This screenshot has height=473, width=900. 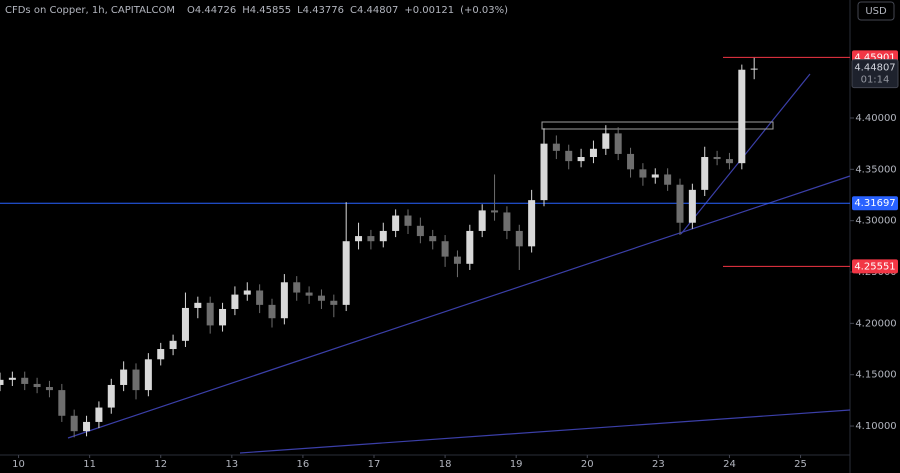 I want to click on level-label: 4.31697, so click(x=874, y=203).